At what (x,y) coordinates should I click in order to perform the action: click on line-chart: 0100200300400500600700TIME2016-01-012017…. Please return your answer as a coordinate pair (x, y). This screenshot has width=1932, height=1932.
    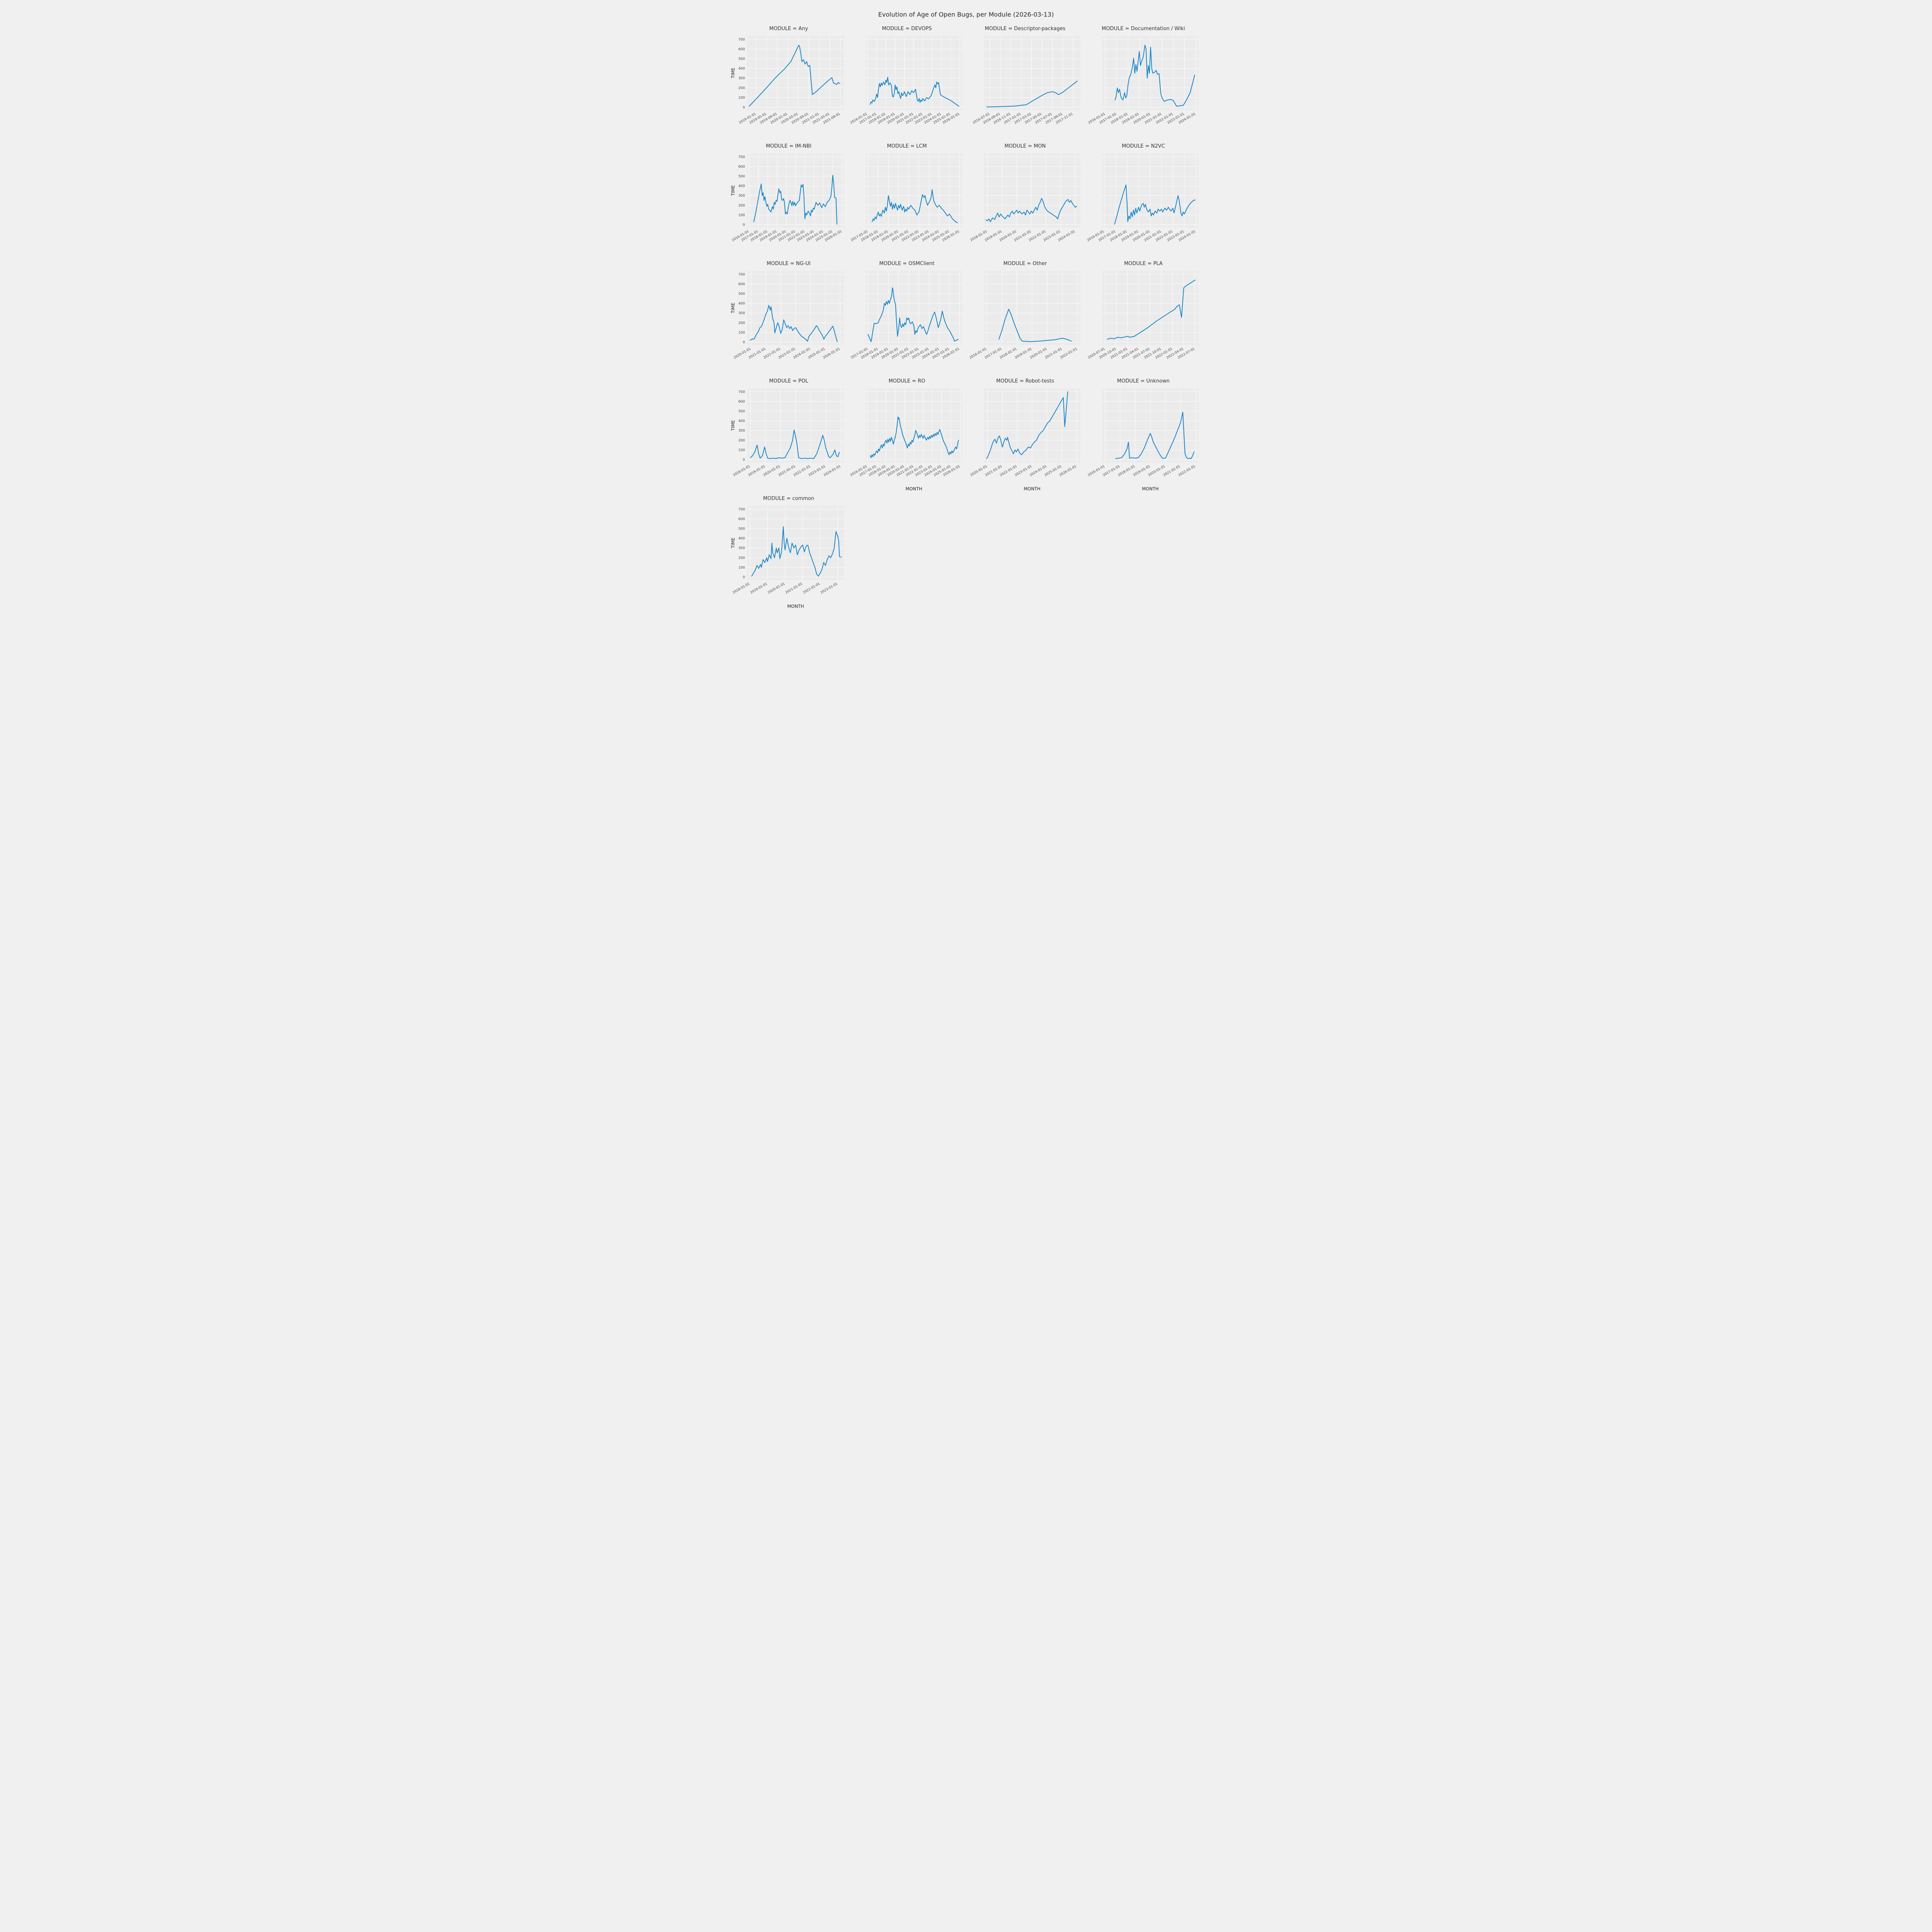
    Looking at the image, I should click on (787, 198).